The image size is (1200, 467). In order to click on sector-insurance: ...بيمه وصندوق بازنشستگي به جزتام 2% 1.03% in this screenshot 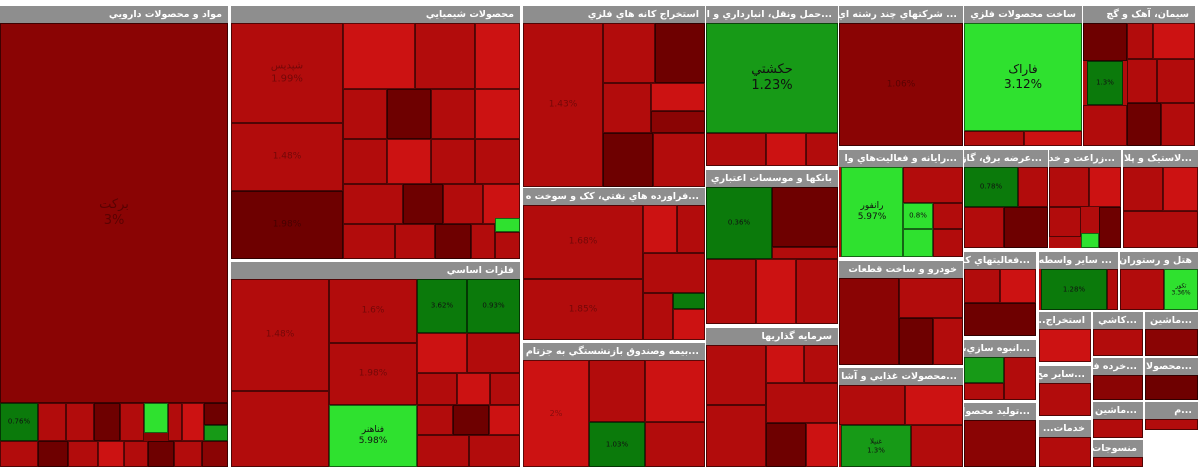, I will do `click(614, 405)`.